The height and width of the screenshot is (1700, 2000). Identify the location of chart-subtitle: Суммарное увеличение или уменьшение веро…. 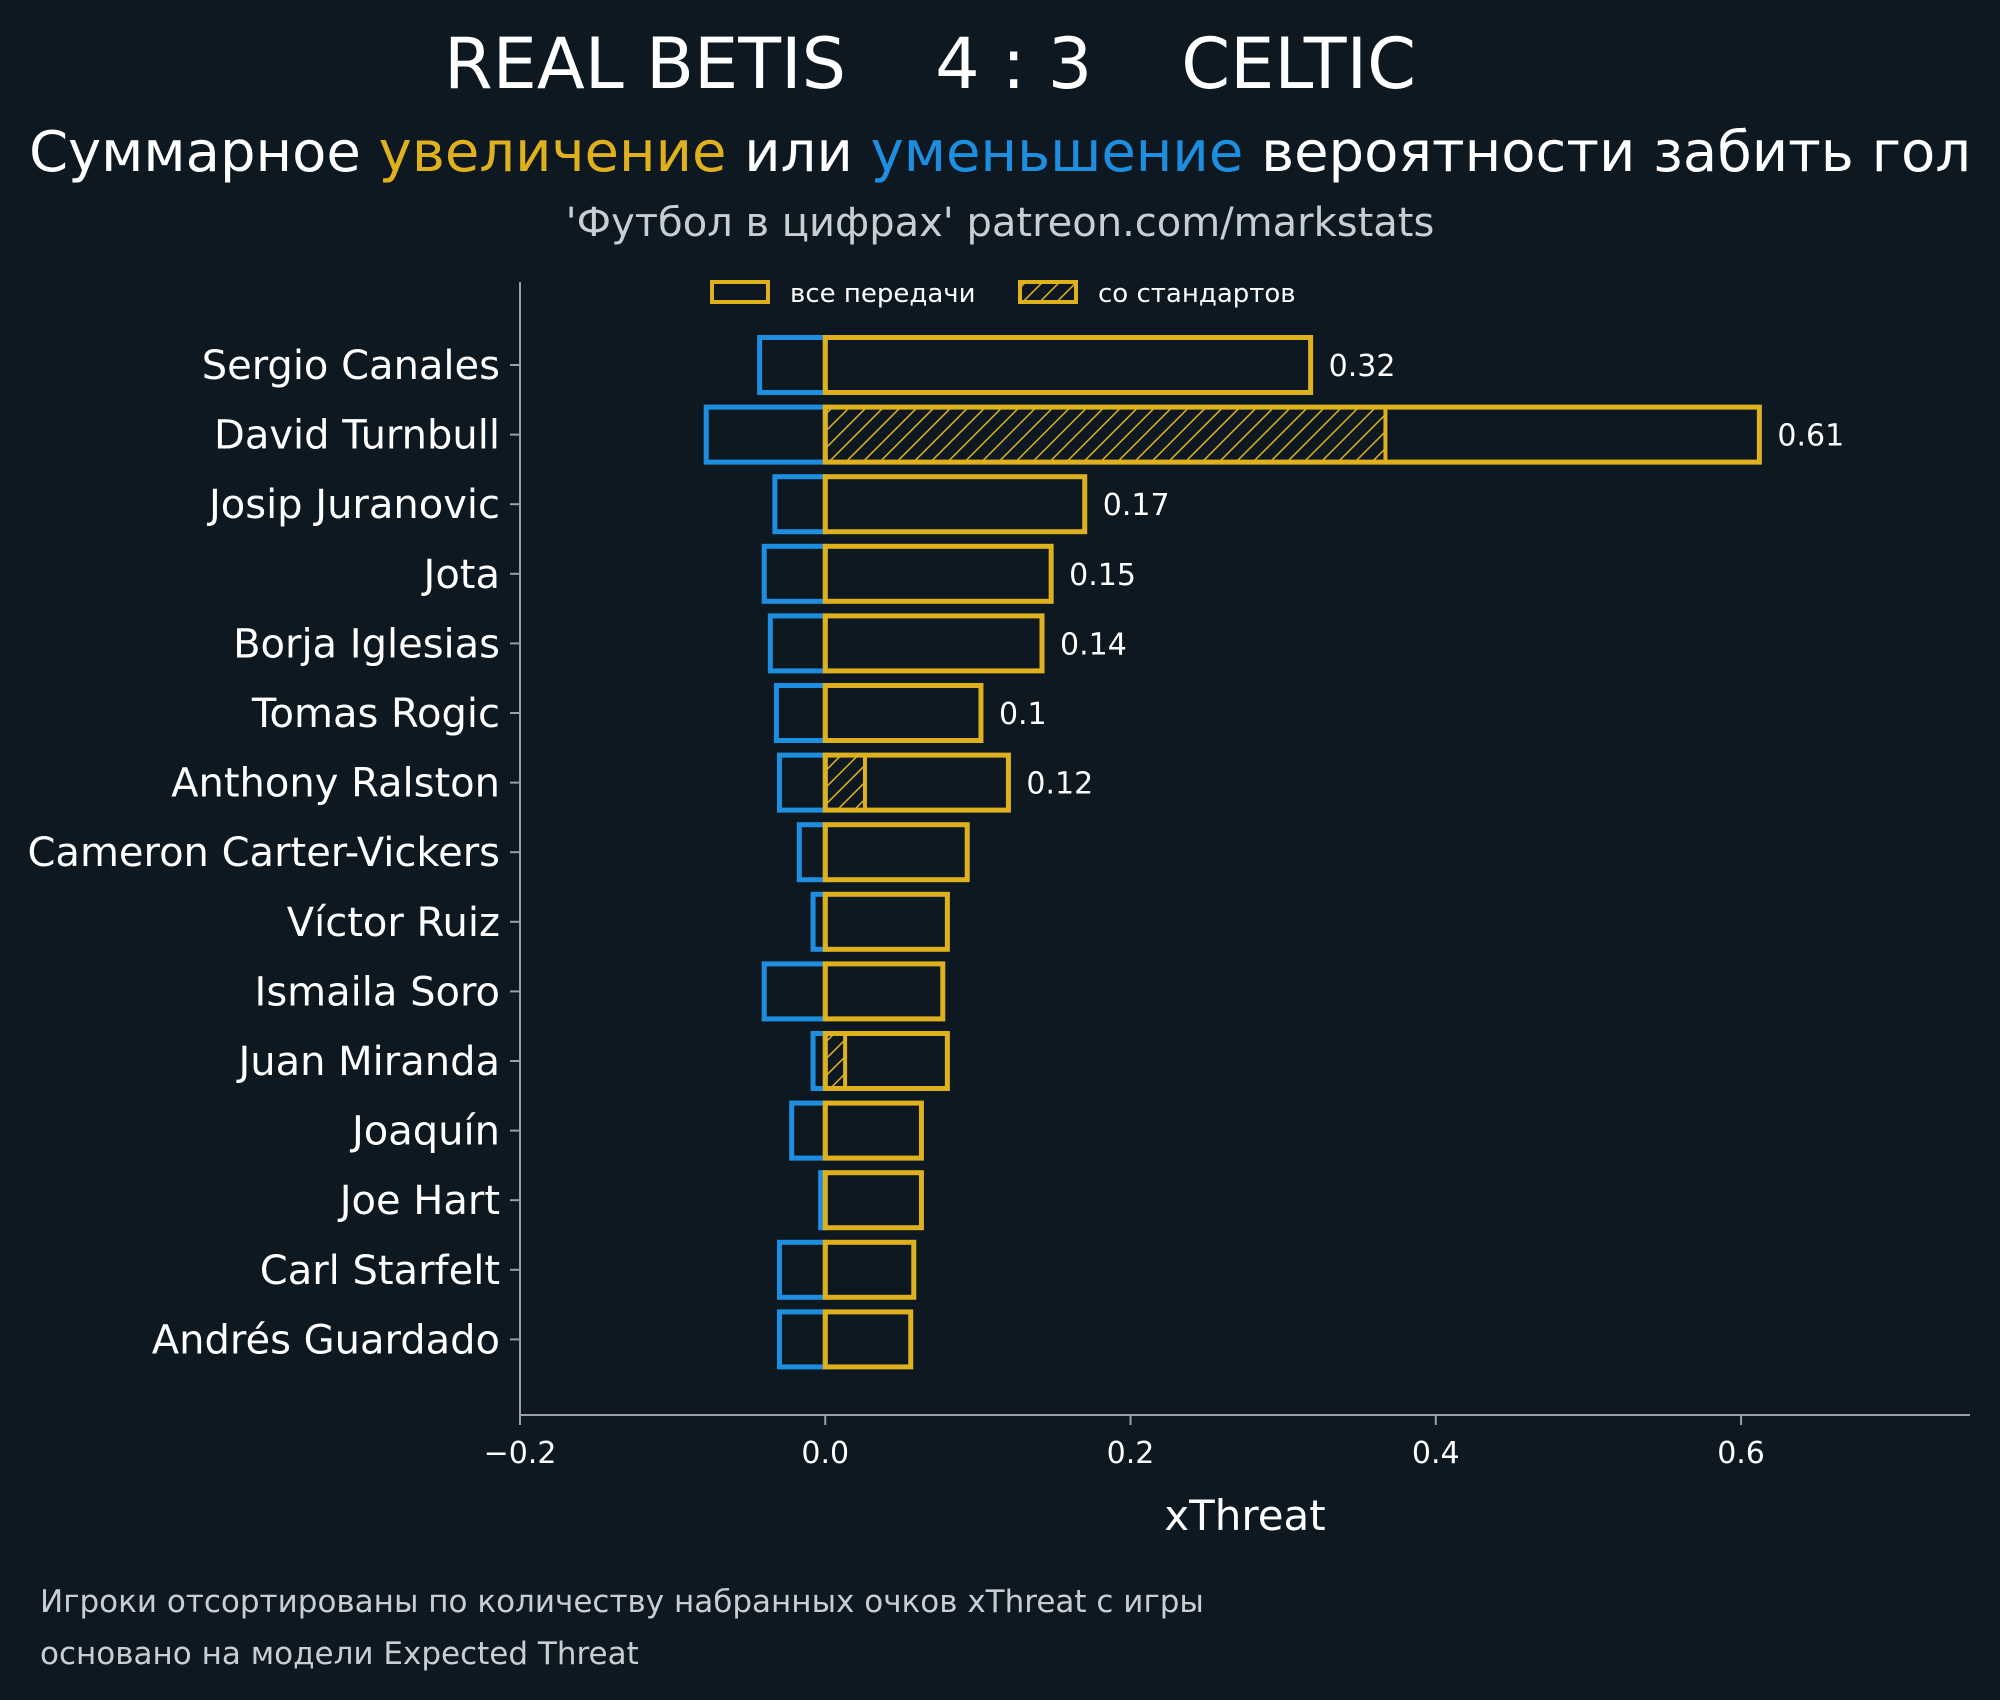
(1000, 153).